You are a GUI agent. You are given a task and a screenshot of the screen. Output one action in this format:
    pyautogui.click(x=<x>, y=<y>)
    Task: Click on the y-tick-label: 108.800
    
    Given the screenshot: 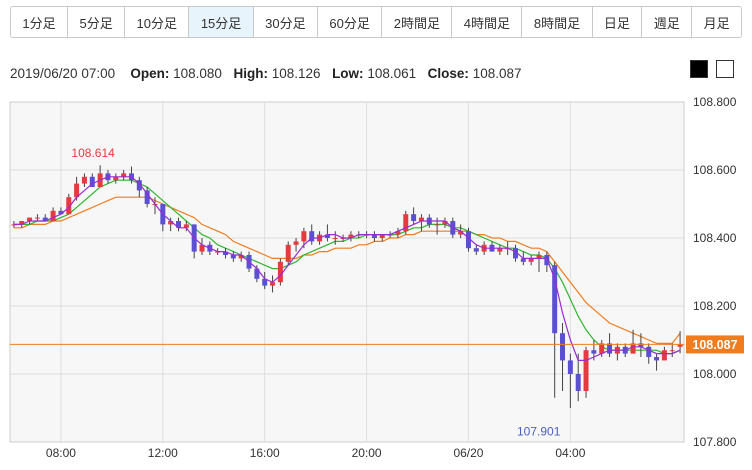 What is the action you would take?
    pyautogui.click(x=715, y=102)
    